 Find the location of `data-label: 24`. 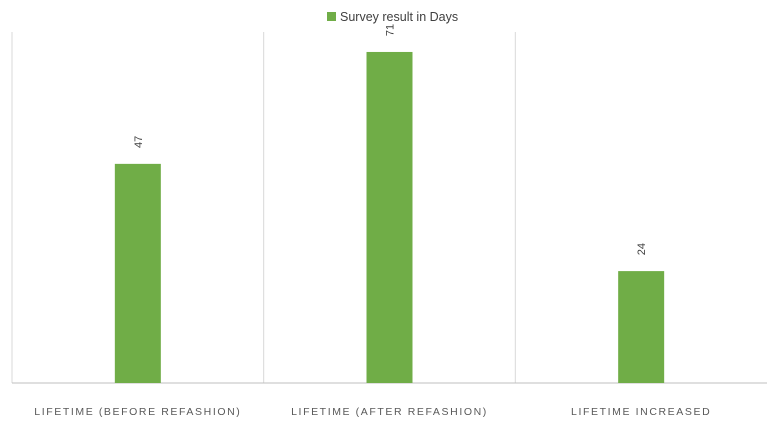

data-label: 24 is located at coordinates (642, 249).